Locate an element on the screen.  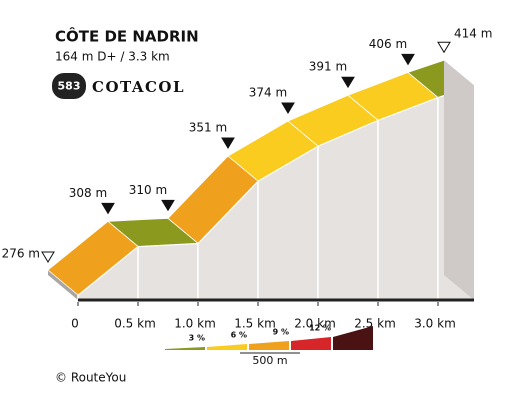
badge-number: 583 is located at coordinates (69, 86).